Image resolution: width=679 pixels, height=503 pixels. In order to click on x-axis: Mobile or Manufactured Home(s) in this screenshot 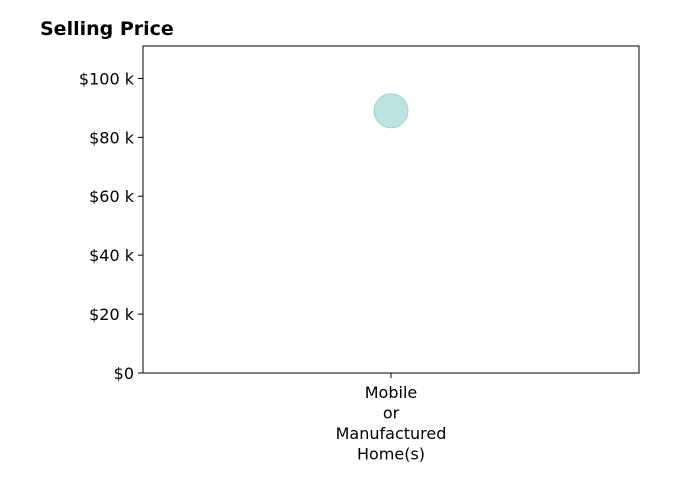, I will do `click(391, 418)`.